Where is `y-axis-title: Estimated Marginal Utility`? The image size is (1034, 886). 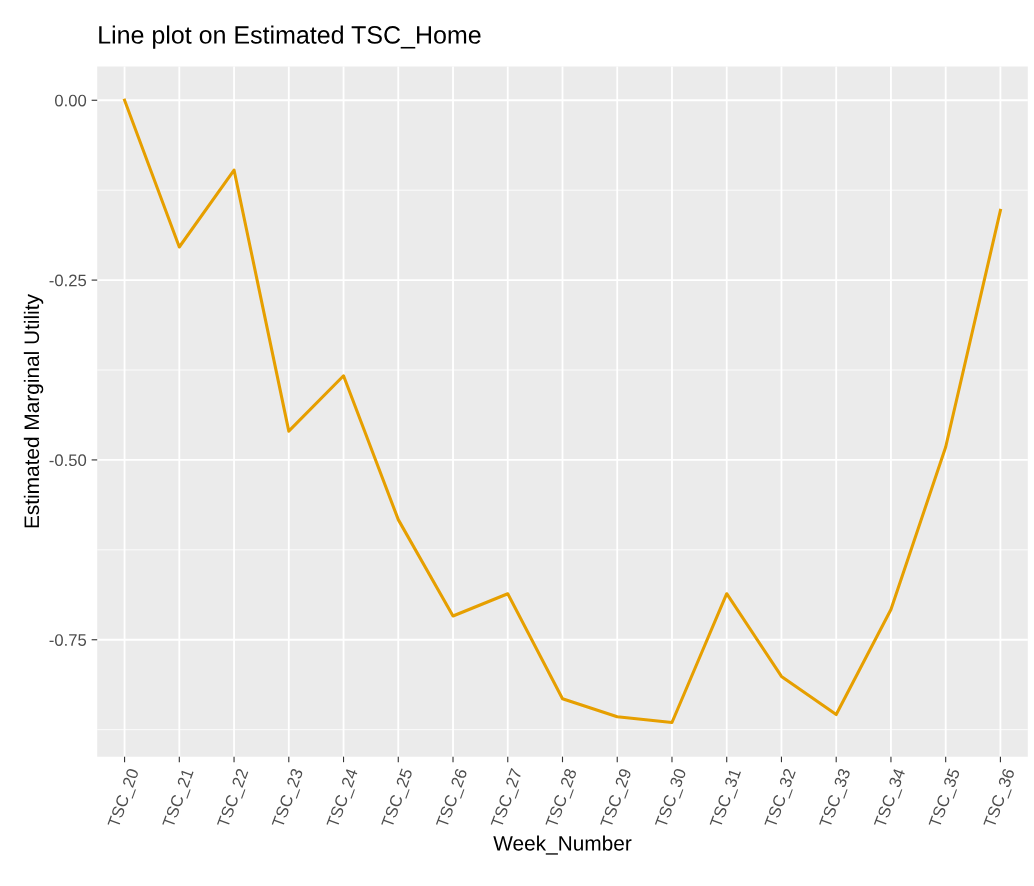 y-axis-title: Estimated Marginal Utility is located at coordinates (33, 411).